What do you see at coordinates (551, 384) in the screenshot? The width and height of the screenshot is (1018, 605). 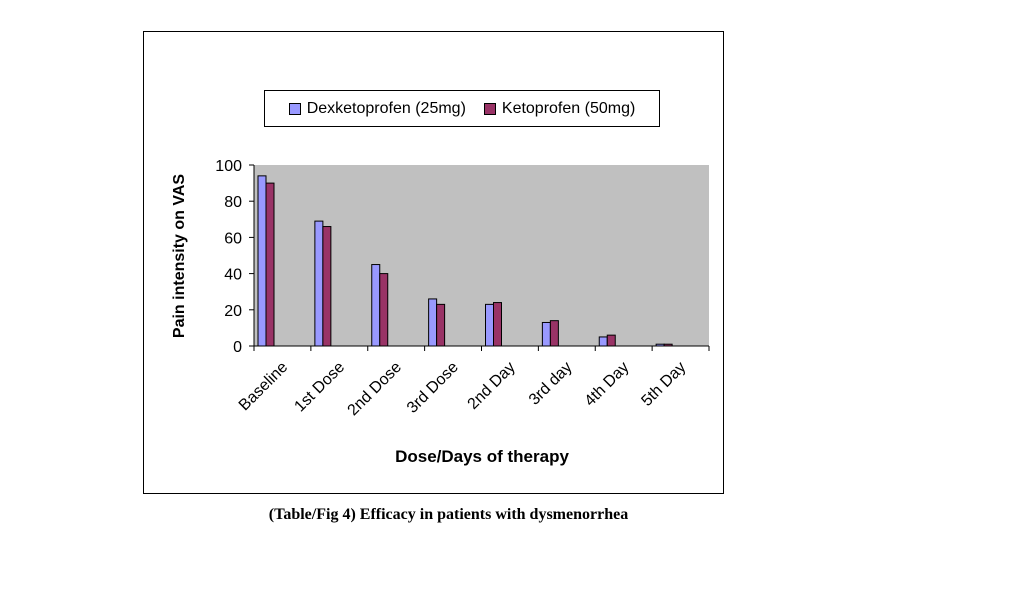 I see `x-tick-label: 3rd day` at bounding box center [551, 384].